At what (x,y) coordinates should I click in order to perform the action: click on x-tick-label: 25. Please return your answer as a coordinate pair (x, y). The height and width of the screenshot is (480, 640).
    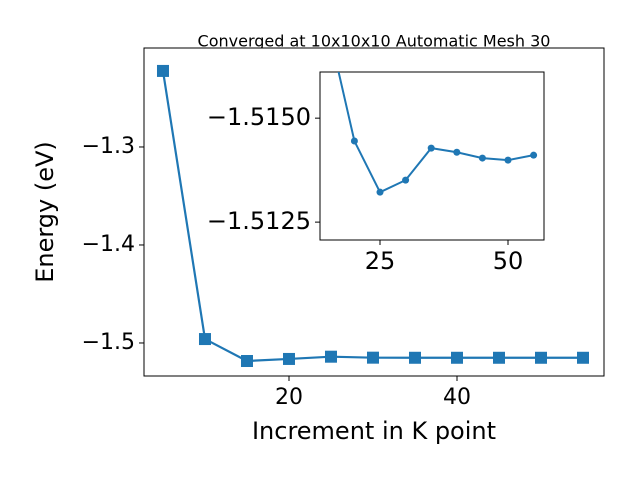
    Looking at the image, I should click on (380, 261).